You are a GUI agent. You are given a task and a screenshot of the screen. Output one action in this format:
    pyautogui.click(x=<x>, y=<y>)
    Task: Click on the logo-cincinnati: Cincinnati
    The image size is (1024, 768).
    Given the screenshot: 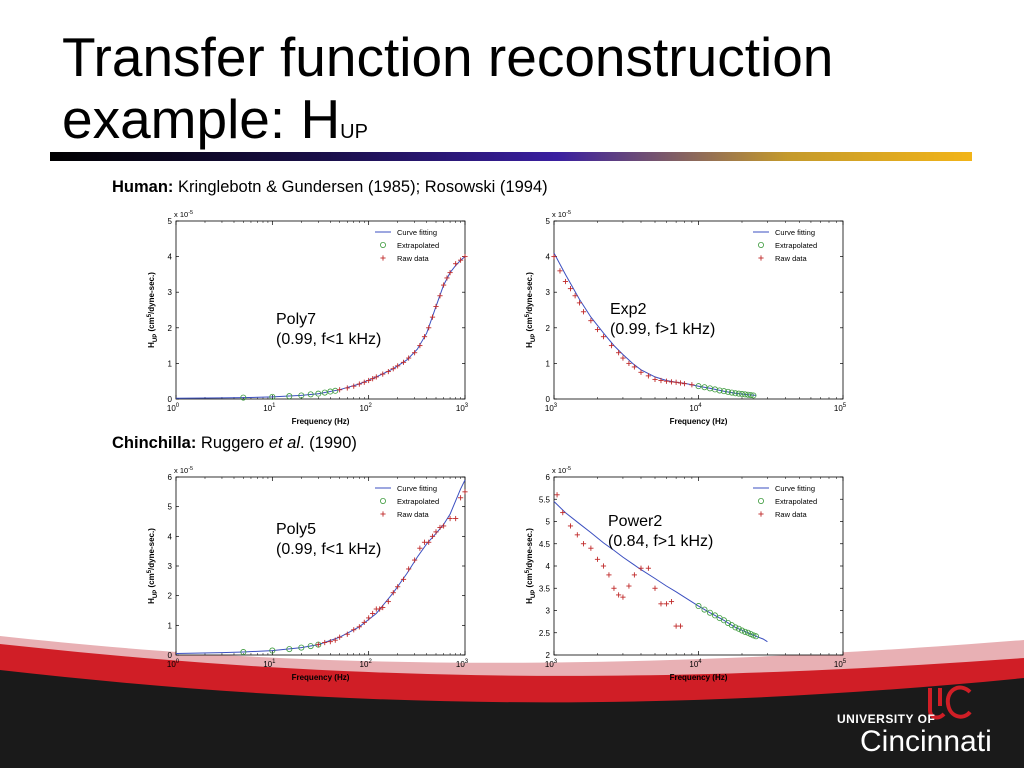 What is the action you would take?
    pyautogui.click(x=926, y=741)
    